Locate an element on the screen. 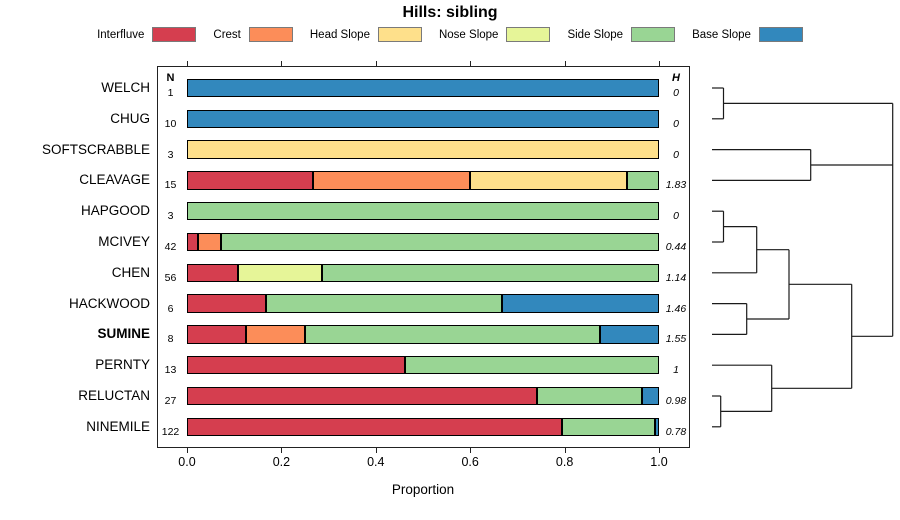  row-label: NINEMILE is located at coordinates (118, 426).